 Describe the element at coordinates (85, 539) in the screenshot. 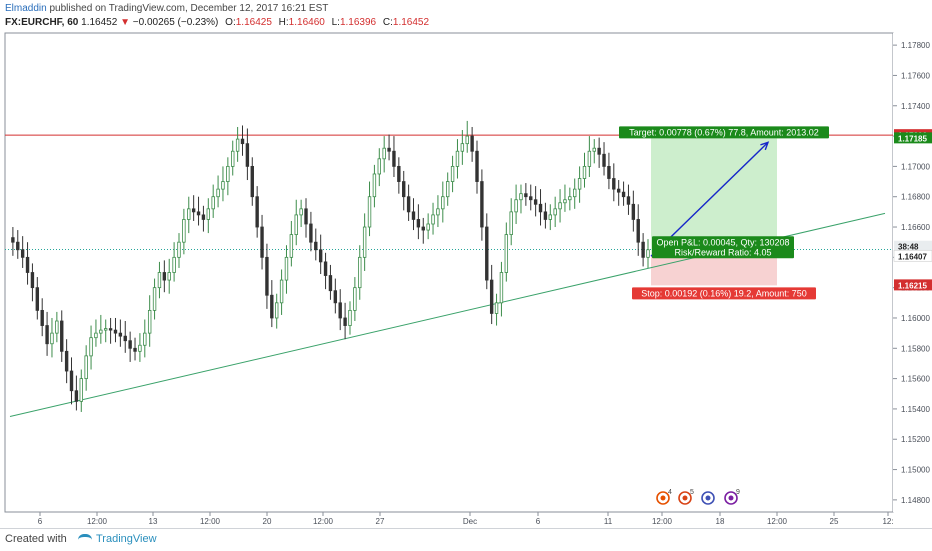

I see `tradingview-logo-icon` at that location.